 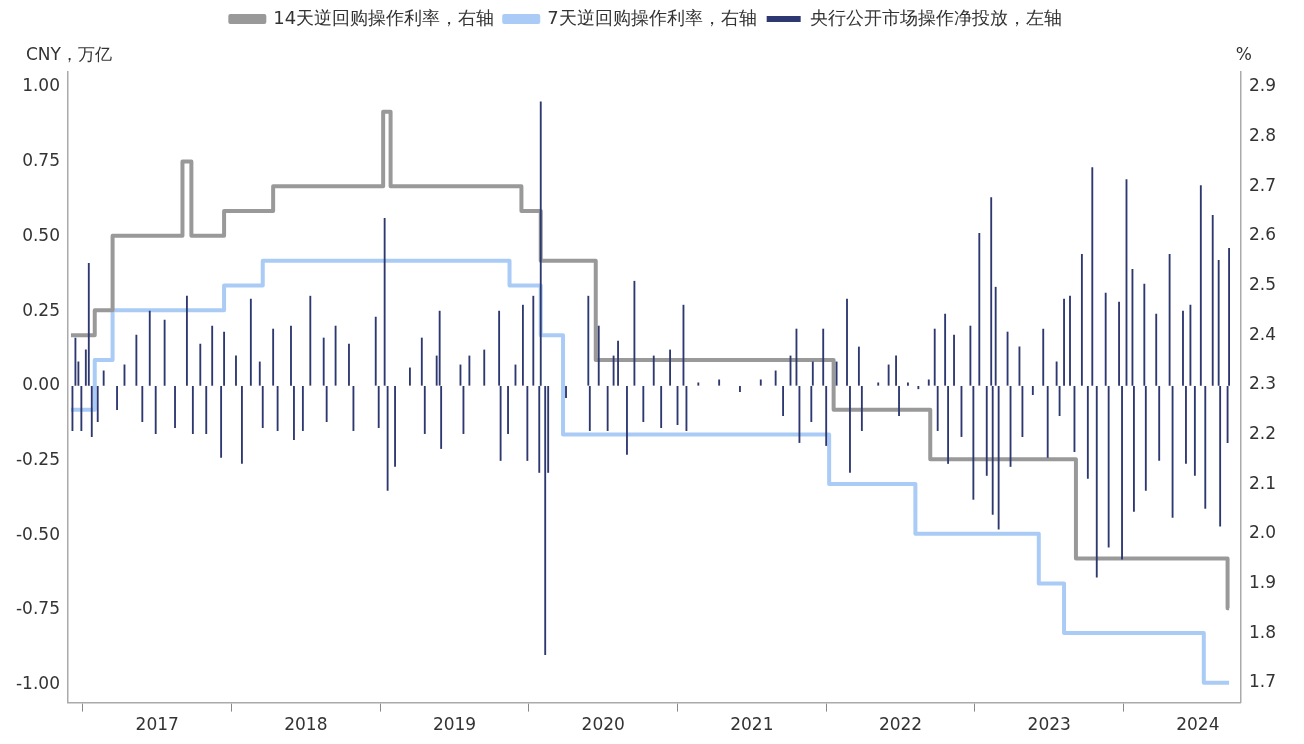 I want to click on y-tick-label: -0.25, so click(x=37, y=458).